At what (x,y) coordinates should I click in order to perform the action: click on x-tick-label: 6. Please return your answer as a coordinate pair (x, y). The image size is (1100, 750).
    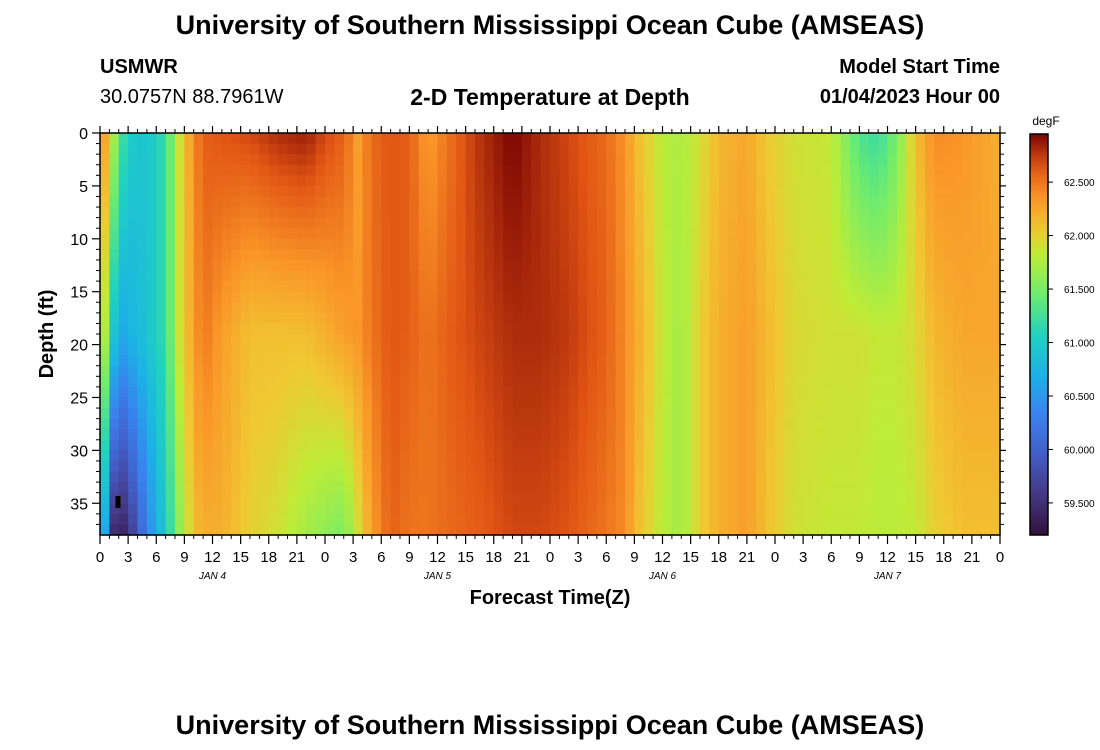
    Looking at the image, I should click on (831, 557).